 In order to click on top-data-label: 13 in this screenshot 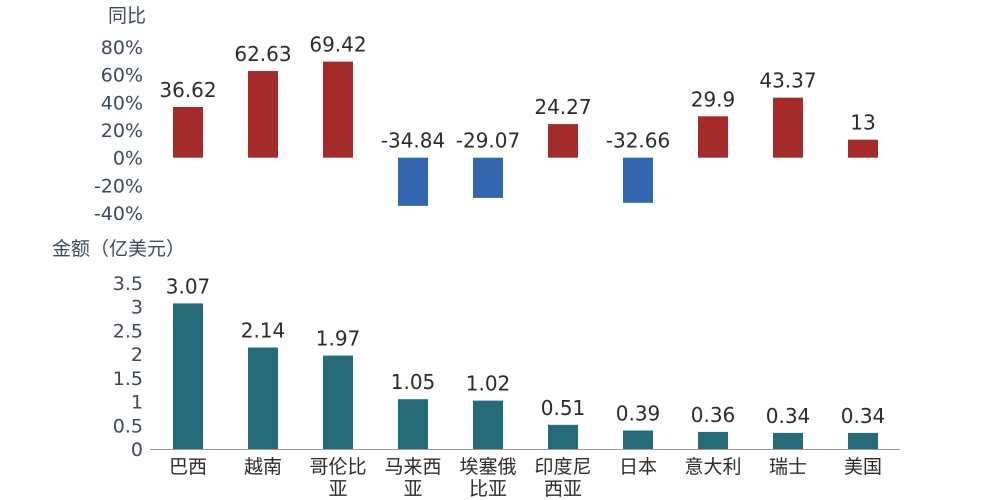, I will do `click(862, 123)`.